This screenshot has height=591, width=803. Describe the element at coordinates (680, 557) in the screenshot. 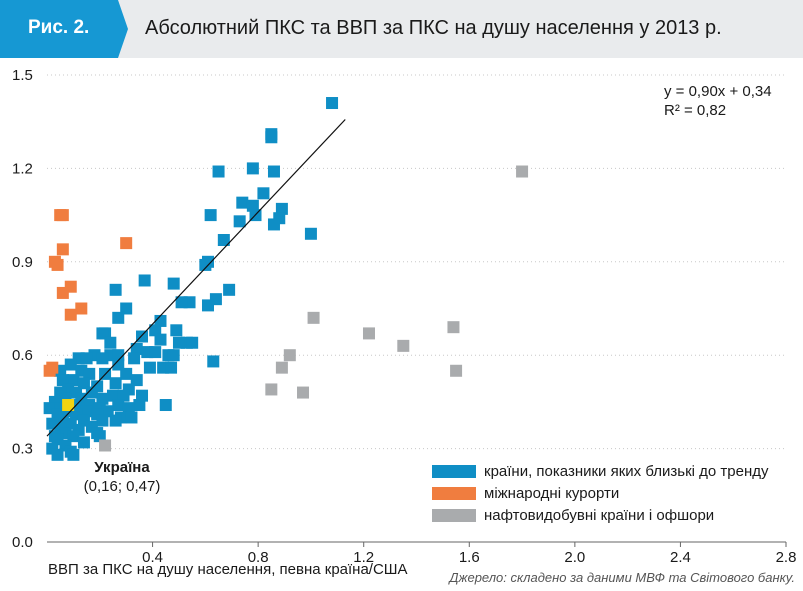

I see `x-tick-label: 2.4` at that location.